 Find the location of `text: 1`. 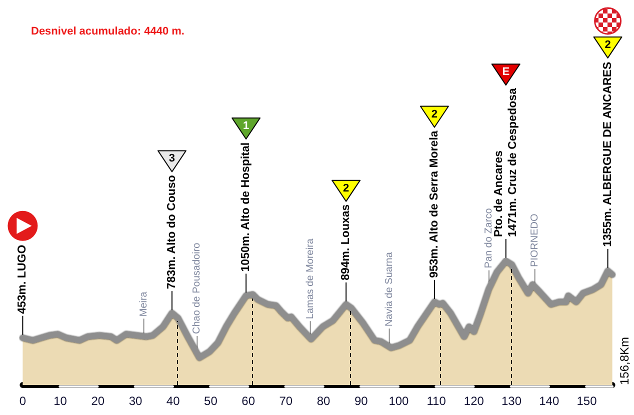

text: 1 is located at coordinates (246, 126).